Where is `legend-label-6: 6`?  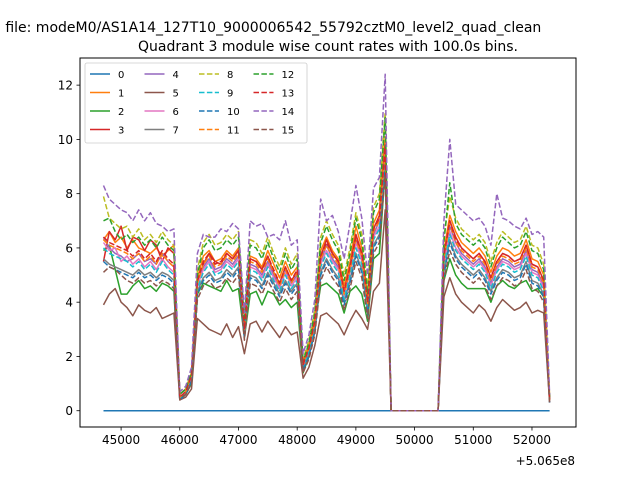 legend-label-6: 6 is located at coordinates (176, 112).